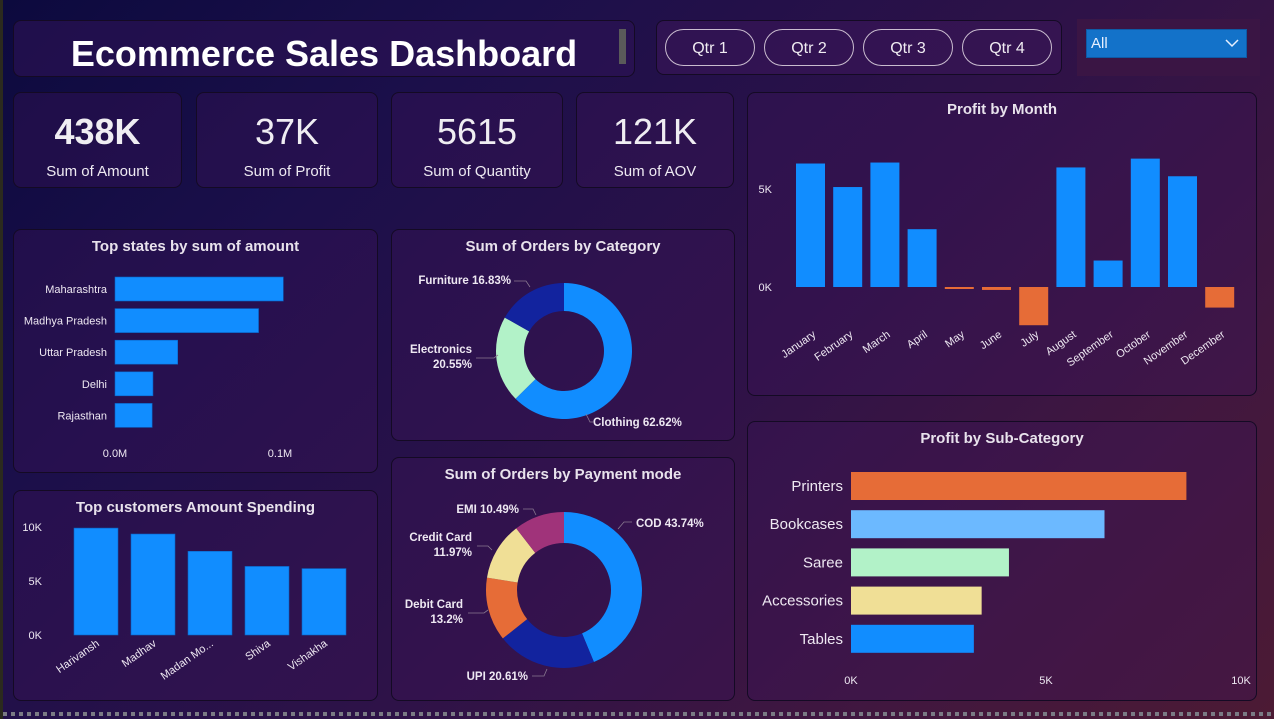 Image resolution: width=1274 pixels, height=719 pixels. Describe the element at coordinates (464, 281) in the screenshot. I see `data-label: Furniture 16.83%` at that location.